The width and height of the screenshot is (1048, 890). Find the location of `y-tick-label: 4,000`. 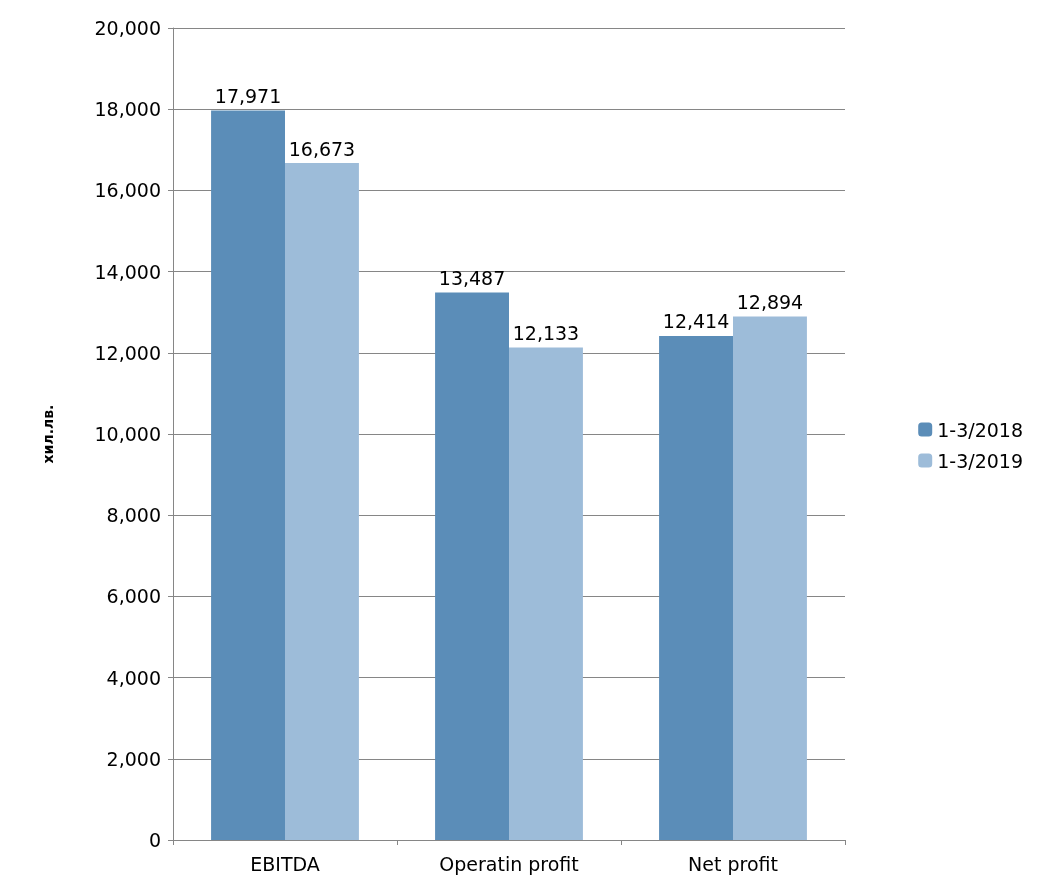

y-tick-label: 4,000 is located at coordinates (133, 677).